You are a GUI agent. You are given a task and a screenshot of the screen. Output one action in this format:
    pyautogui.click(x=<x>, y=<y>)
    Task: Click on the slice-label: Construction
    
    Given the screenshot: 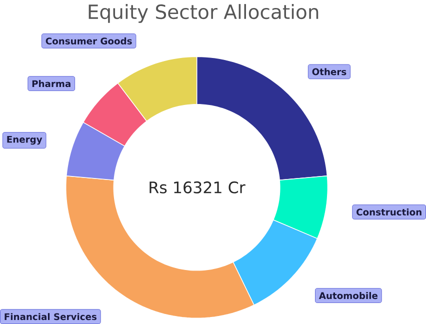 What is the action you would take?
    pyautogui.click(x=389, y=212)
    